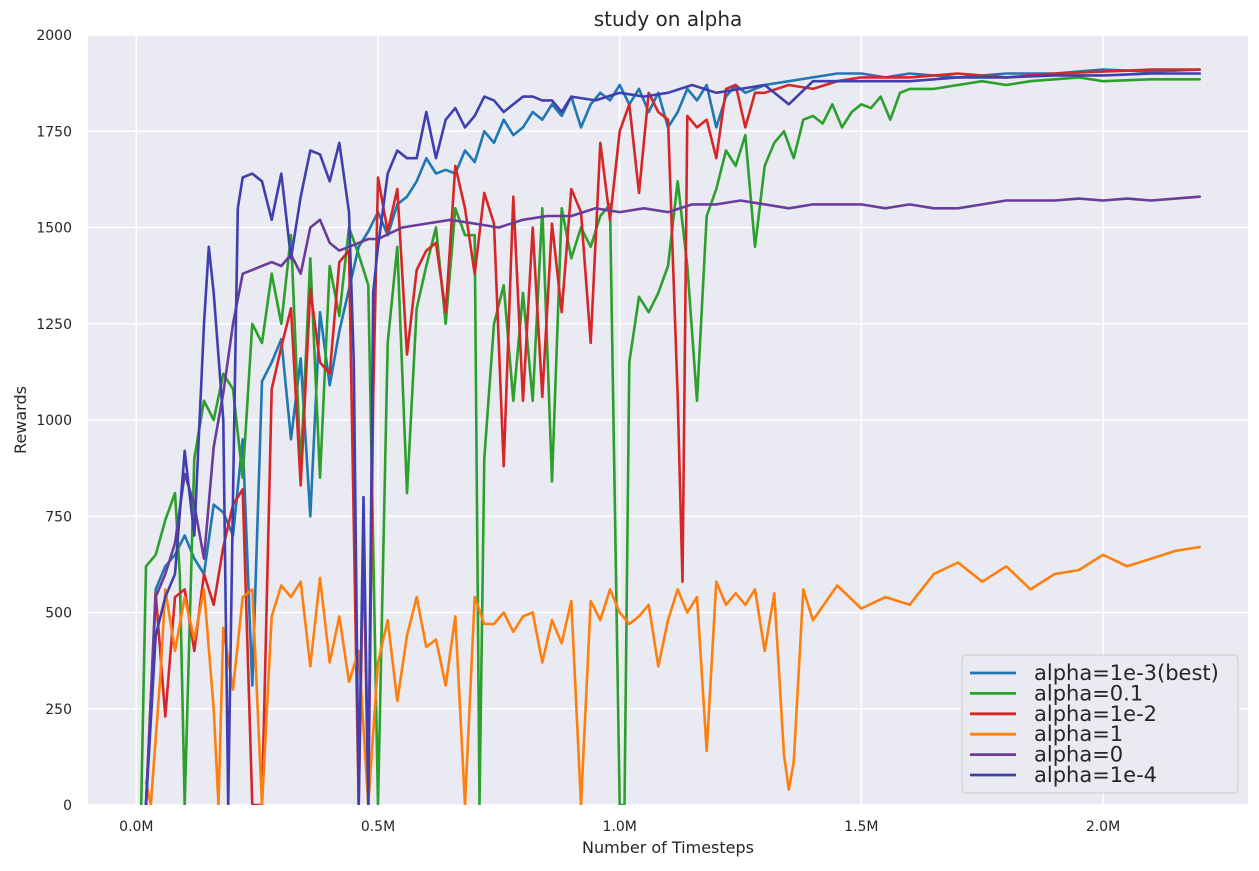 This screenshot has height=871, width=1259. Describe the element at coordinates (1103, 827) in the screenshot. I see `x-tick-label: 2.0M` at that location.